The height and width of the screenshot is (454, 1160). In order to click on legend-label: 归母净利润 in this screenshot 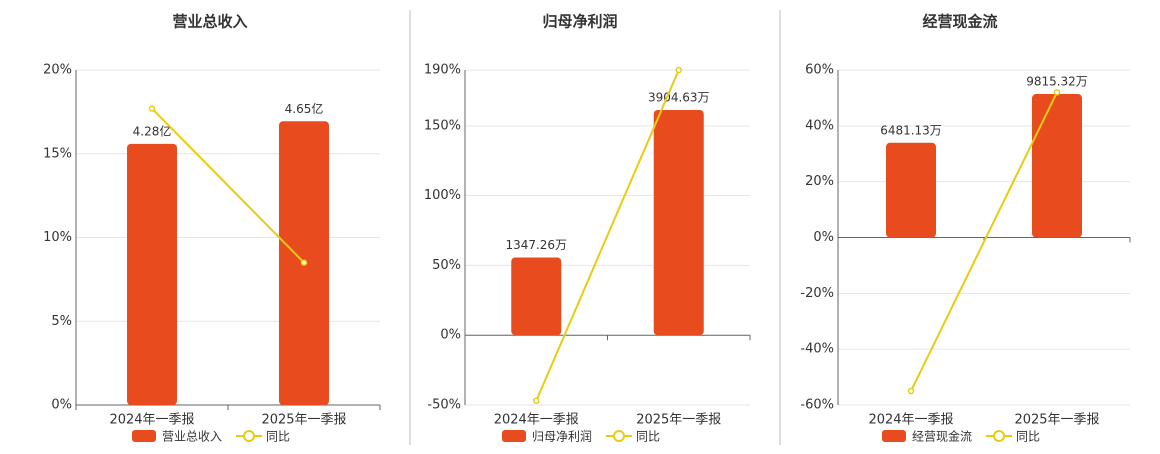, I will do `click(562, 437)`.